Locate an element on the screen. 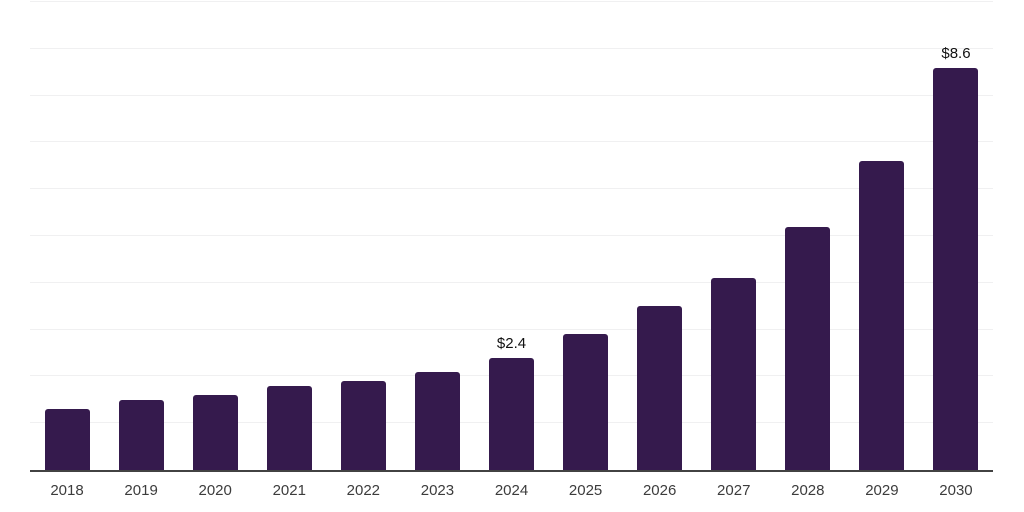 This screenshot has height=512, width=1024. bar-2024: $2.4 is located at coordinates (511, 403).